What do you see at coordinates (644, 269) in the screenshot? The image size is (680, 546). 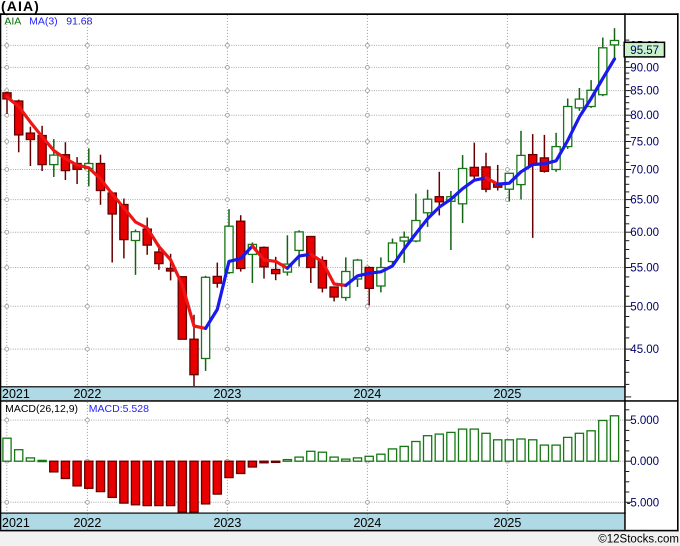 I see `svg-text: 55.00` at bounding box center [644, 269].